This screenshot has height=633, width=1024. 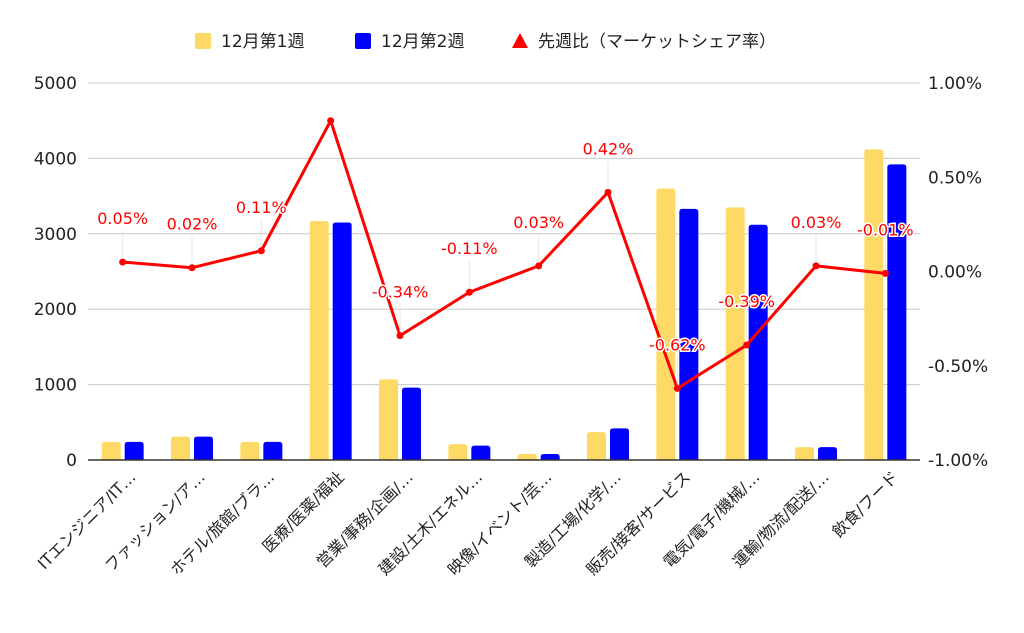 I want to click on legend-triangle-icon, so click(x=520, y=40).